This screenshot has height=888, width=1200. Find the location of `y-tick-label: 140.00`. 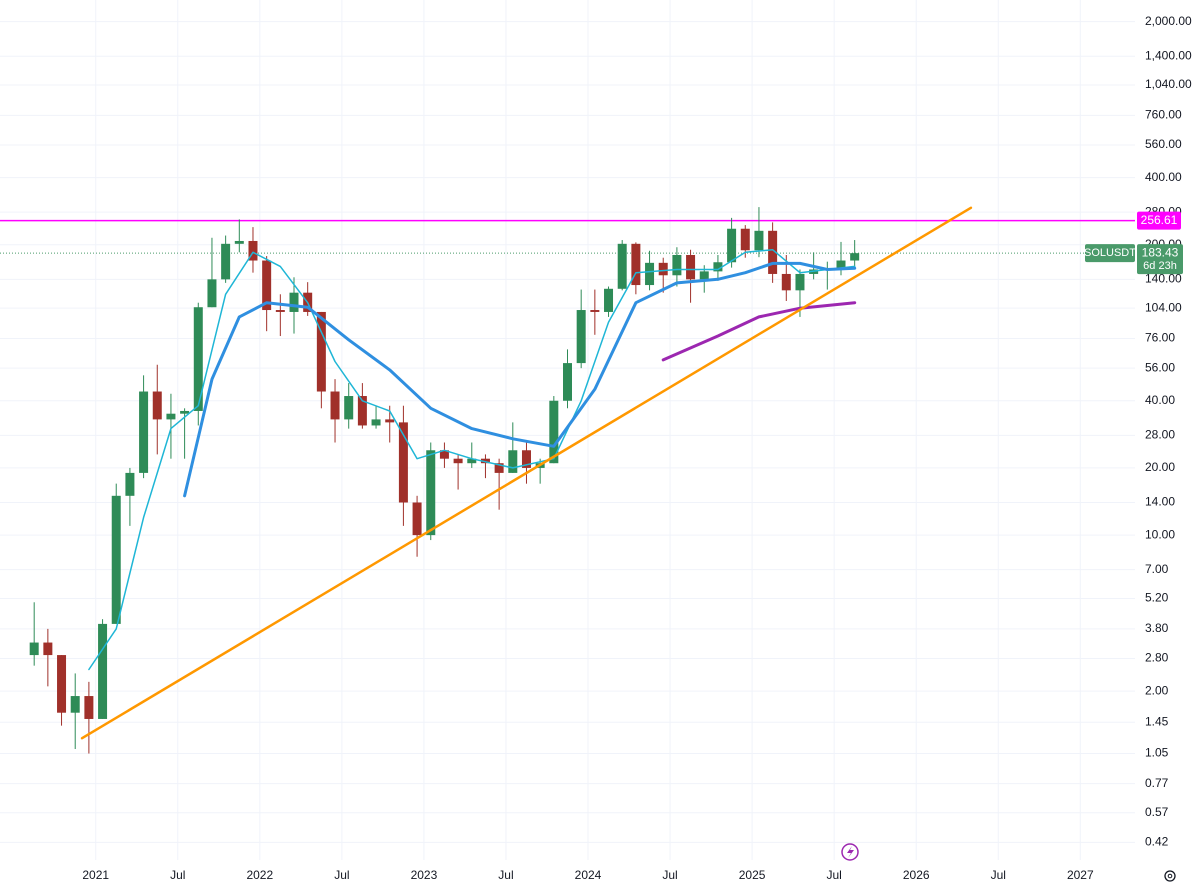

y-tick-label: 140.00 is located at coordinates (1163, 279).